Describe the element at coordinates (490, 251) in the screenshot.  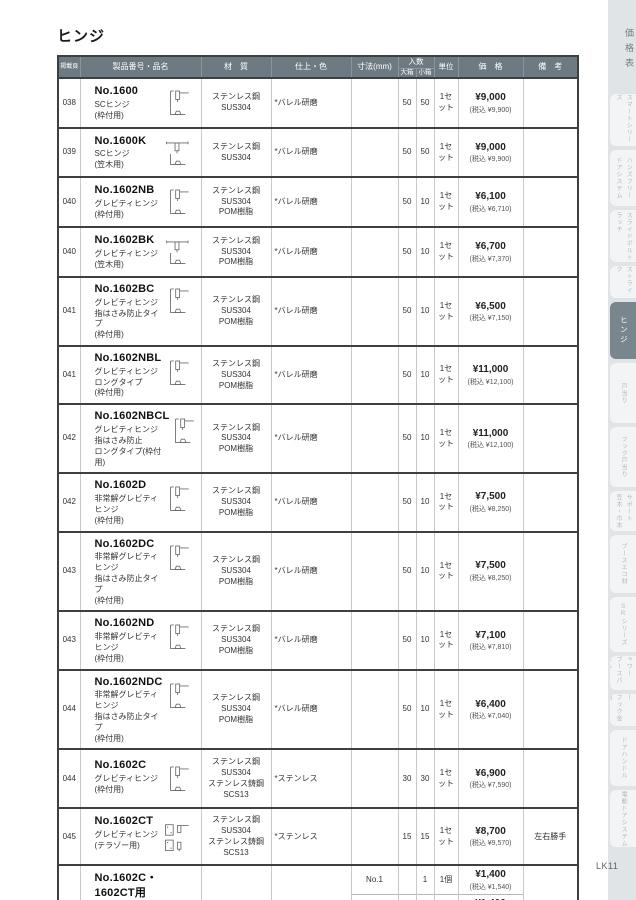
I see `cell-price: ¥6,700 (税込 ¥7,370)` at that location.